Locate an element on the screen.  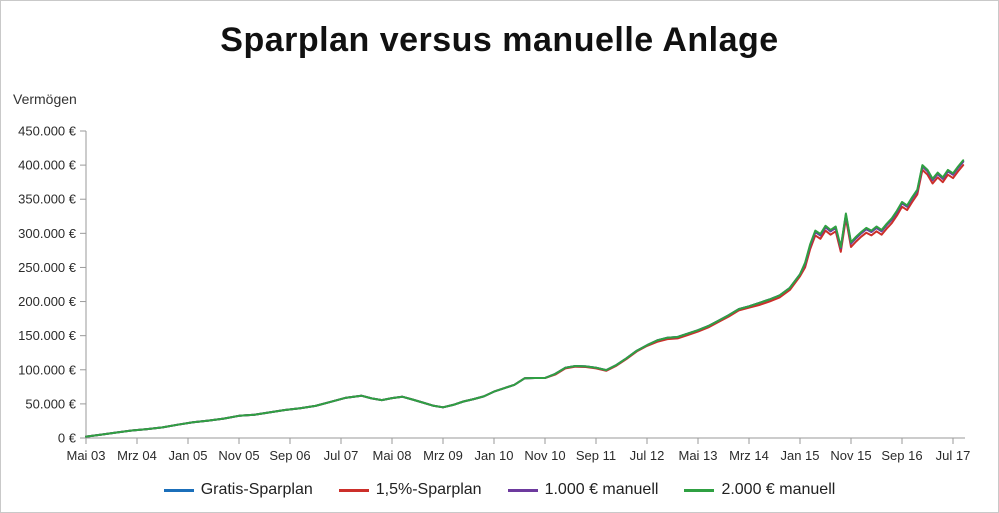
x-tick-label: Jan 10 is located at coordinates (493, 455).